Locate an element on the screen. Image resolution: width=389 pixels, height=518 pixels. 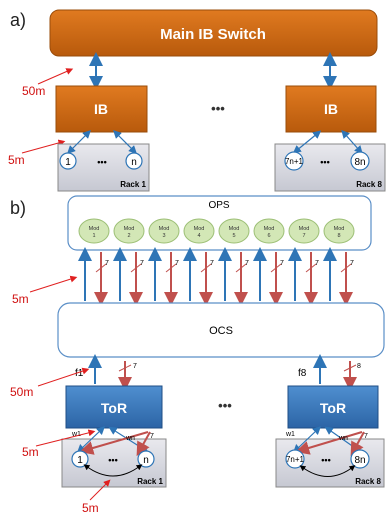
tor-box-left: ToR is located at coordinates (114, 407).